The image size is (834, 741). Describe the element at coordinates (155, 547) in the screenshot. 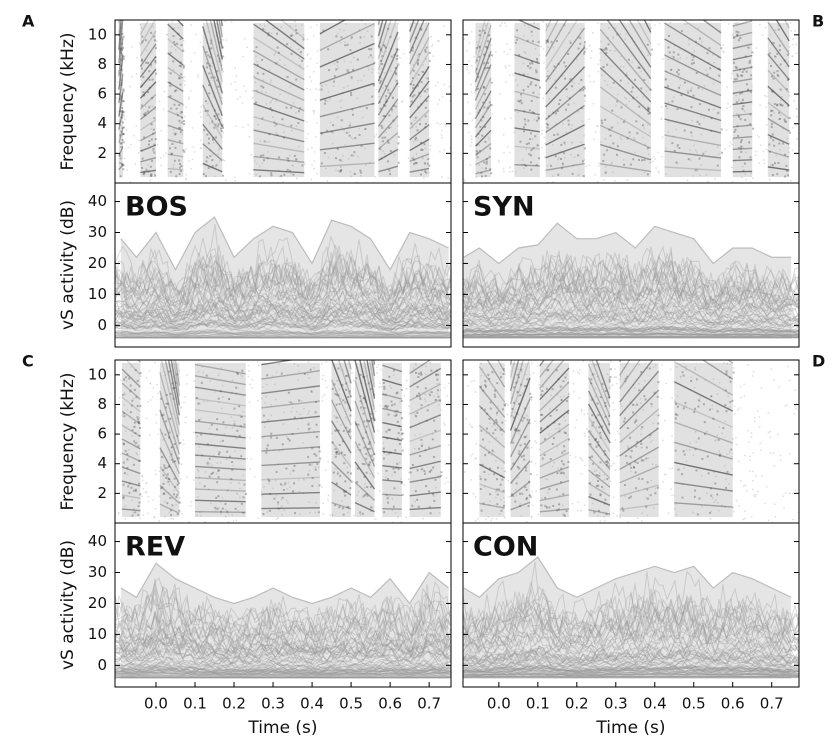

I see `condition-label: REV` at that location.